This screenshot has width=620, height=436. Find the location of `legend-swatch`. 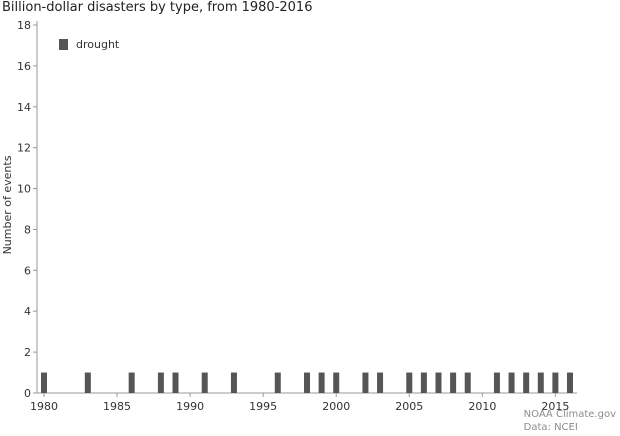

legend-swatch is located at coordinates (63, 44).